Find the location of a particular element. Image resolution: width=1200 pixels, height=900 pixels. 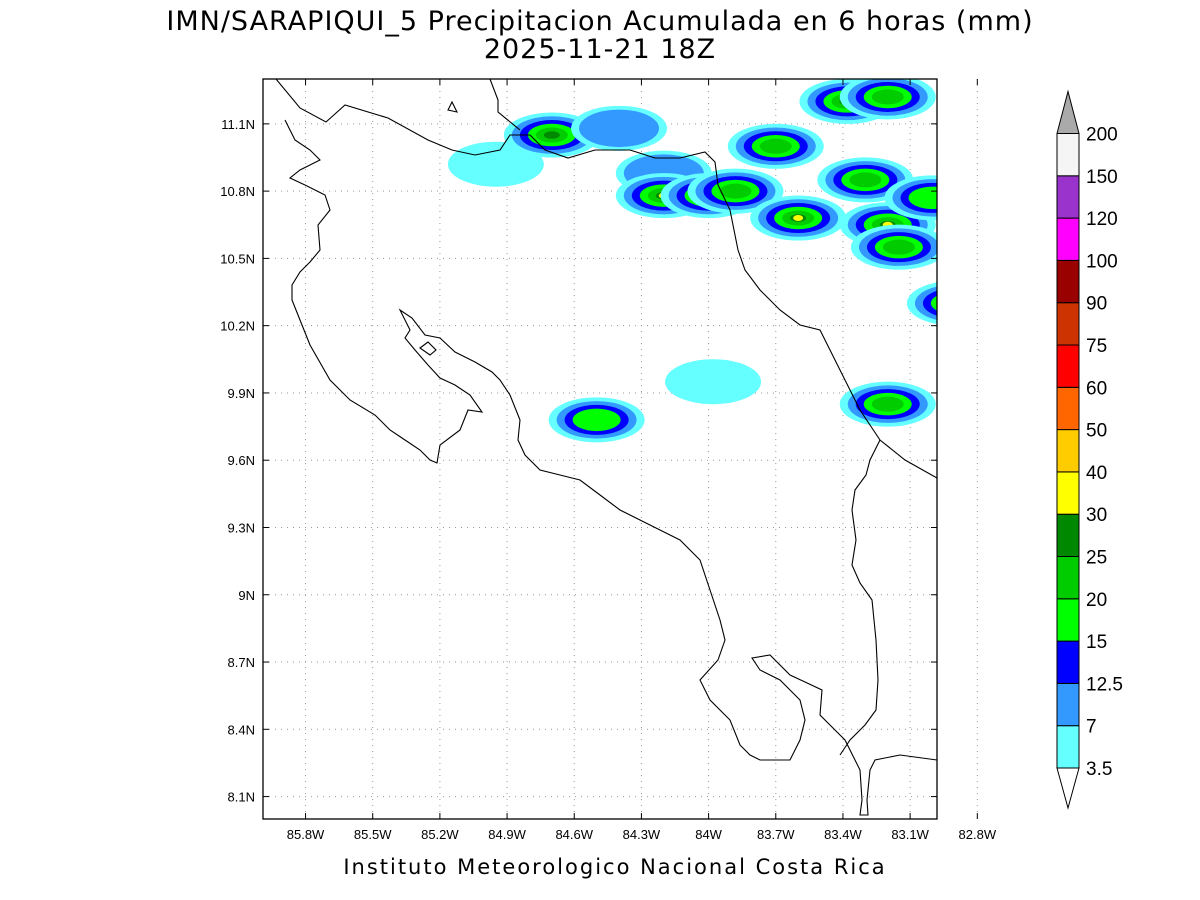

lat-tick-label: 11.1N is located at coordinates (238, 124).